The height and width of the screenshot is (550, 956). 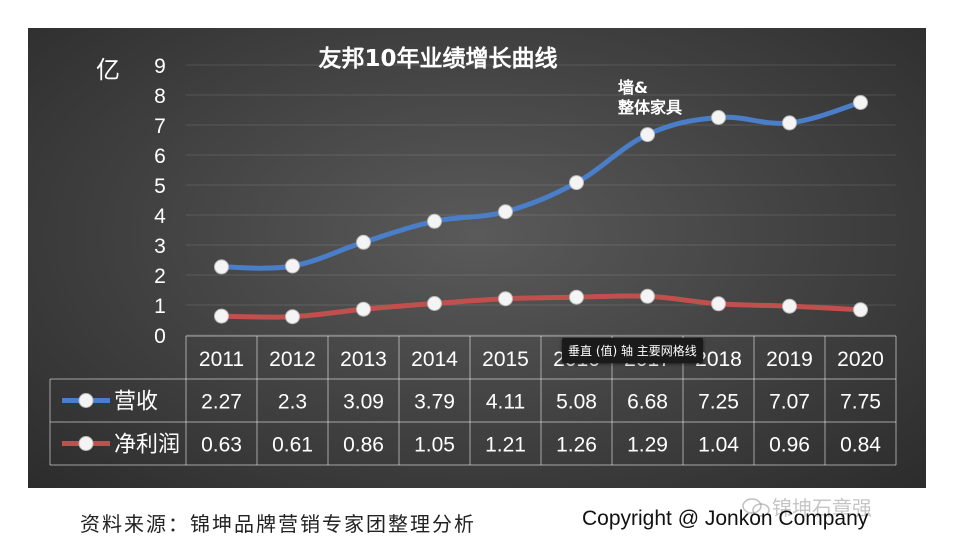 What do you see at coordinates (789, 402) in the screenshot?
I see `data-label-0: 7.07` at bounding box center [789, 402].